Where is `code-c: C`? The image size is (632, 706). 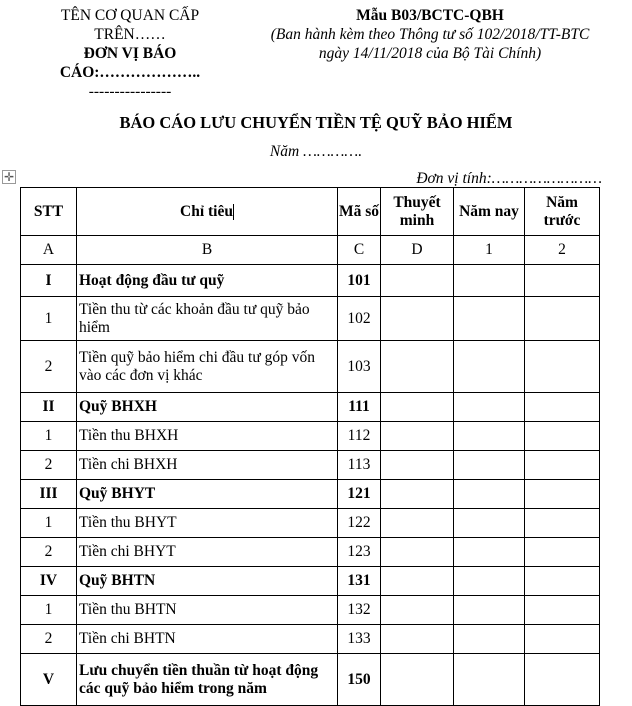 code-c: C is located at coordinates (359, 250).